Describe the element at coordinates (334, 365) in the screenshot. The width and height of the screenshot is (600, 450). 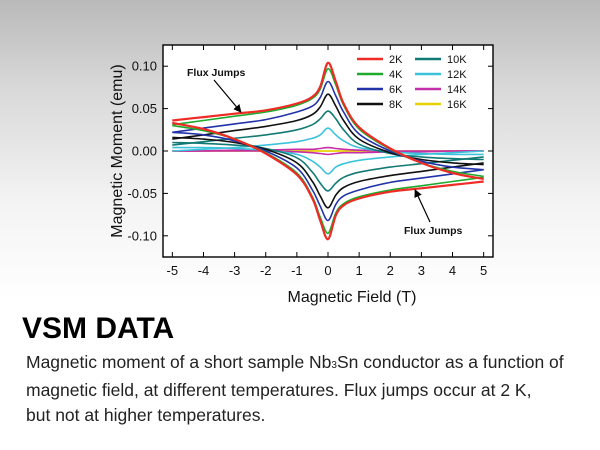
I see `caption-subscript: 3` at that location.